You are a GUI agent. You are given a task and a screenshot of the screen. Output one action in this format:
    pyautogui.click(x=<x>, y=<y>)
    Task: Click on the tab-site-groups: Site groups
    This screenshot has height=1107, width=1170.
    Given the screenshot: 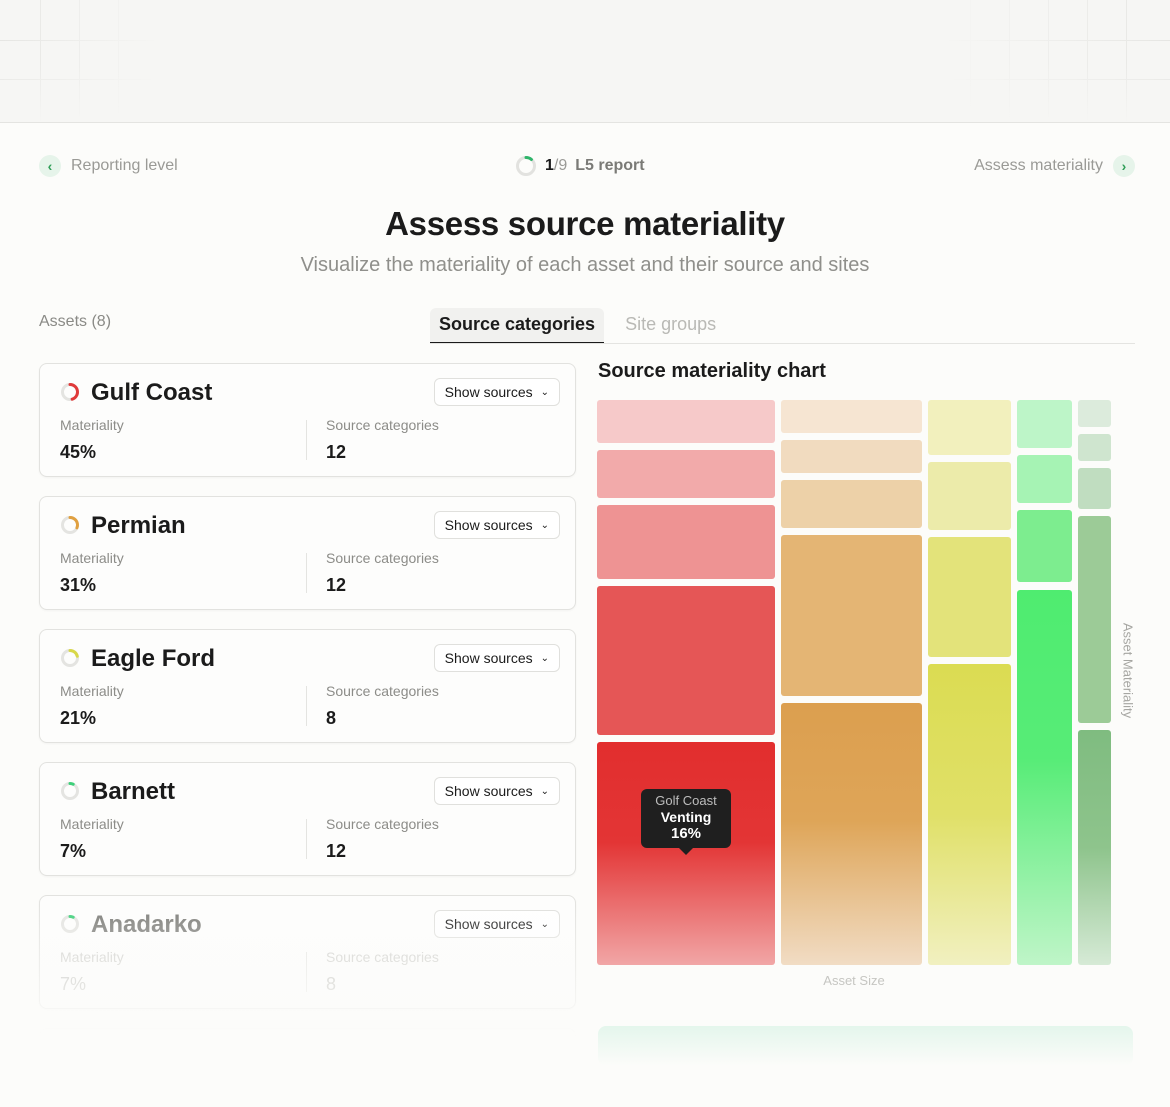 What is the action you would take?
    pyautogui.click(x=671, y=324)
    